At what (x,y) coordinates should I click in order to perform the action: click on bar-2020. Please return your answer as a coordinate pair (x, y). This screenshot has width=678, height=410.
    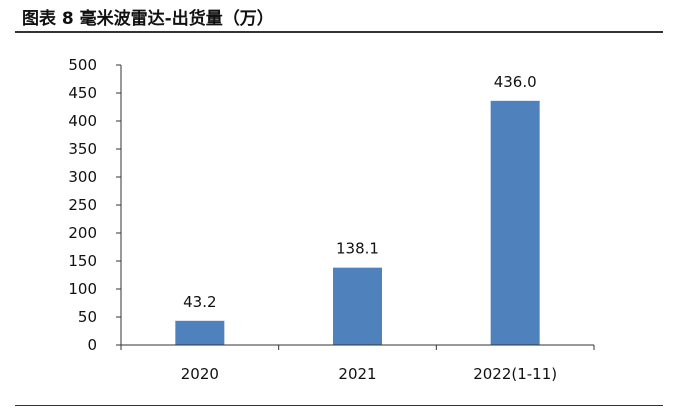
    Looking at the image, I should click on (200, 332).